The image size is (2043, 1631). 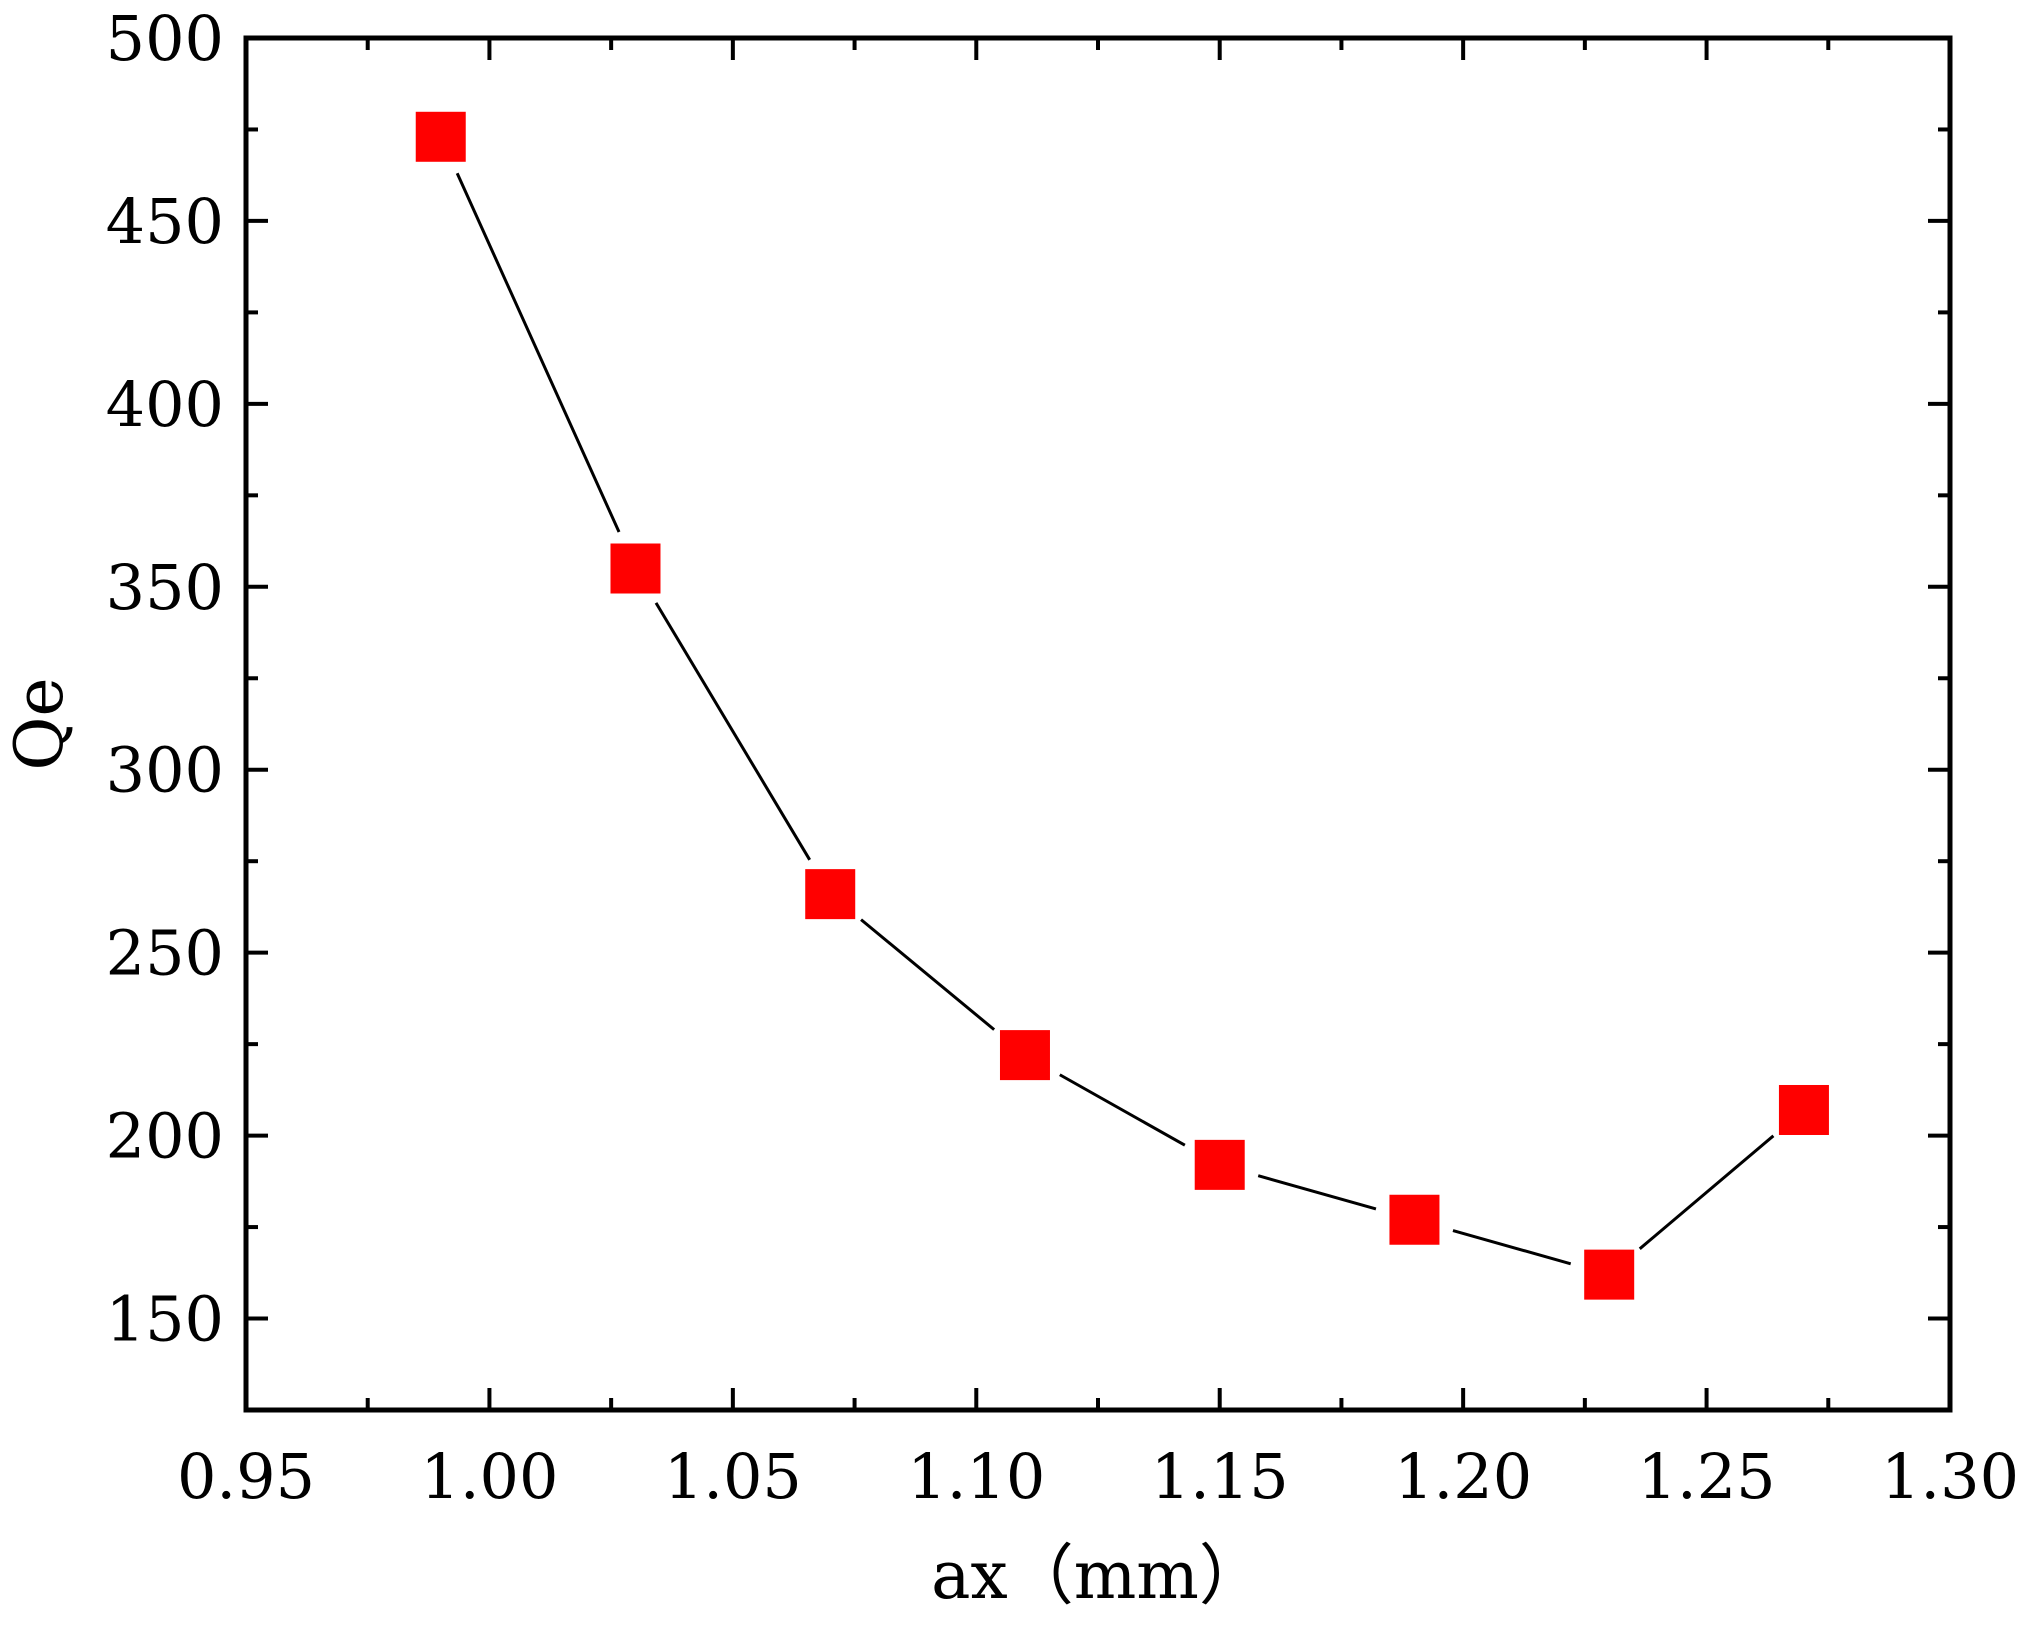 I want to click on x-tick-label: 1.00, so click(x=489, y=1476).